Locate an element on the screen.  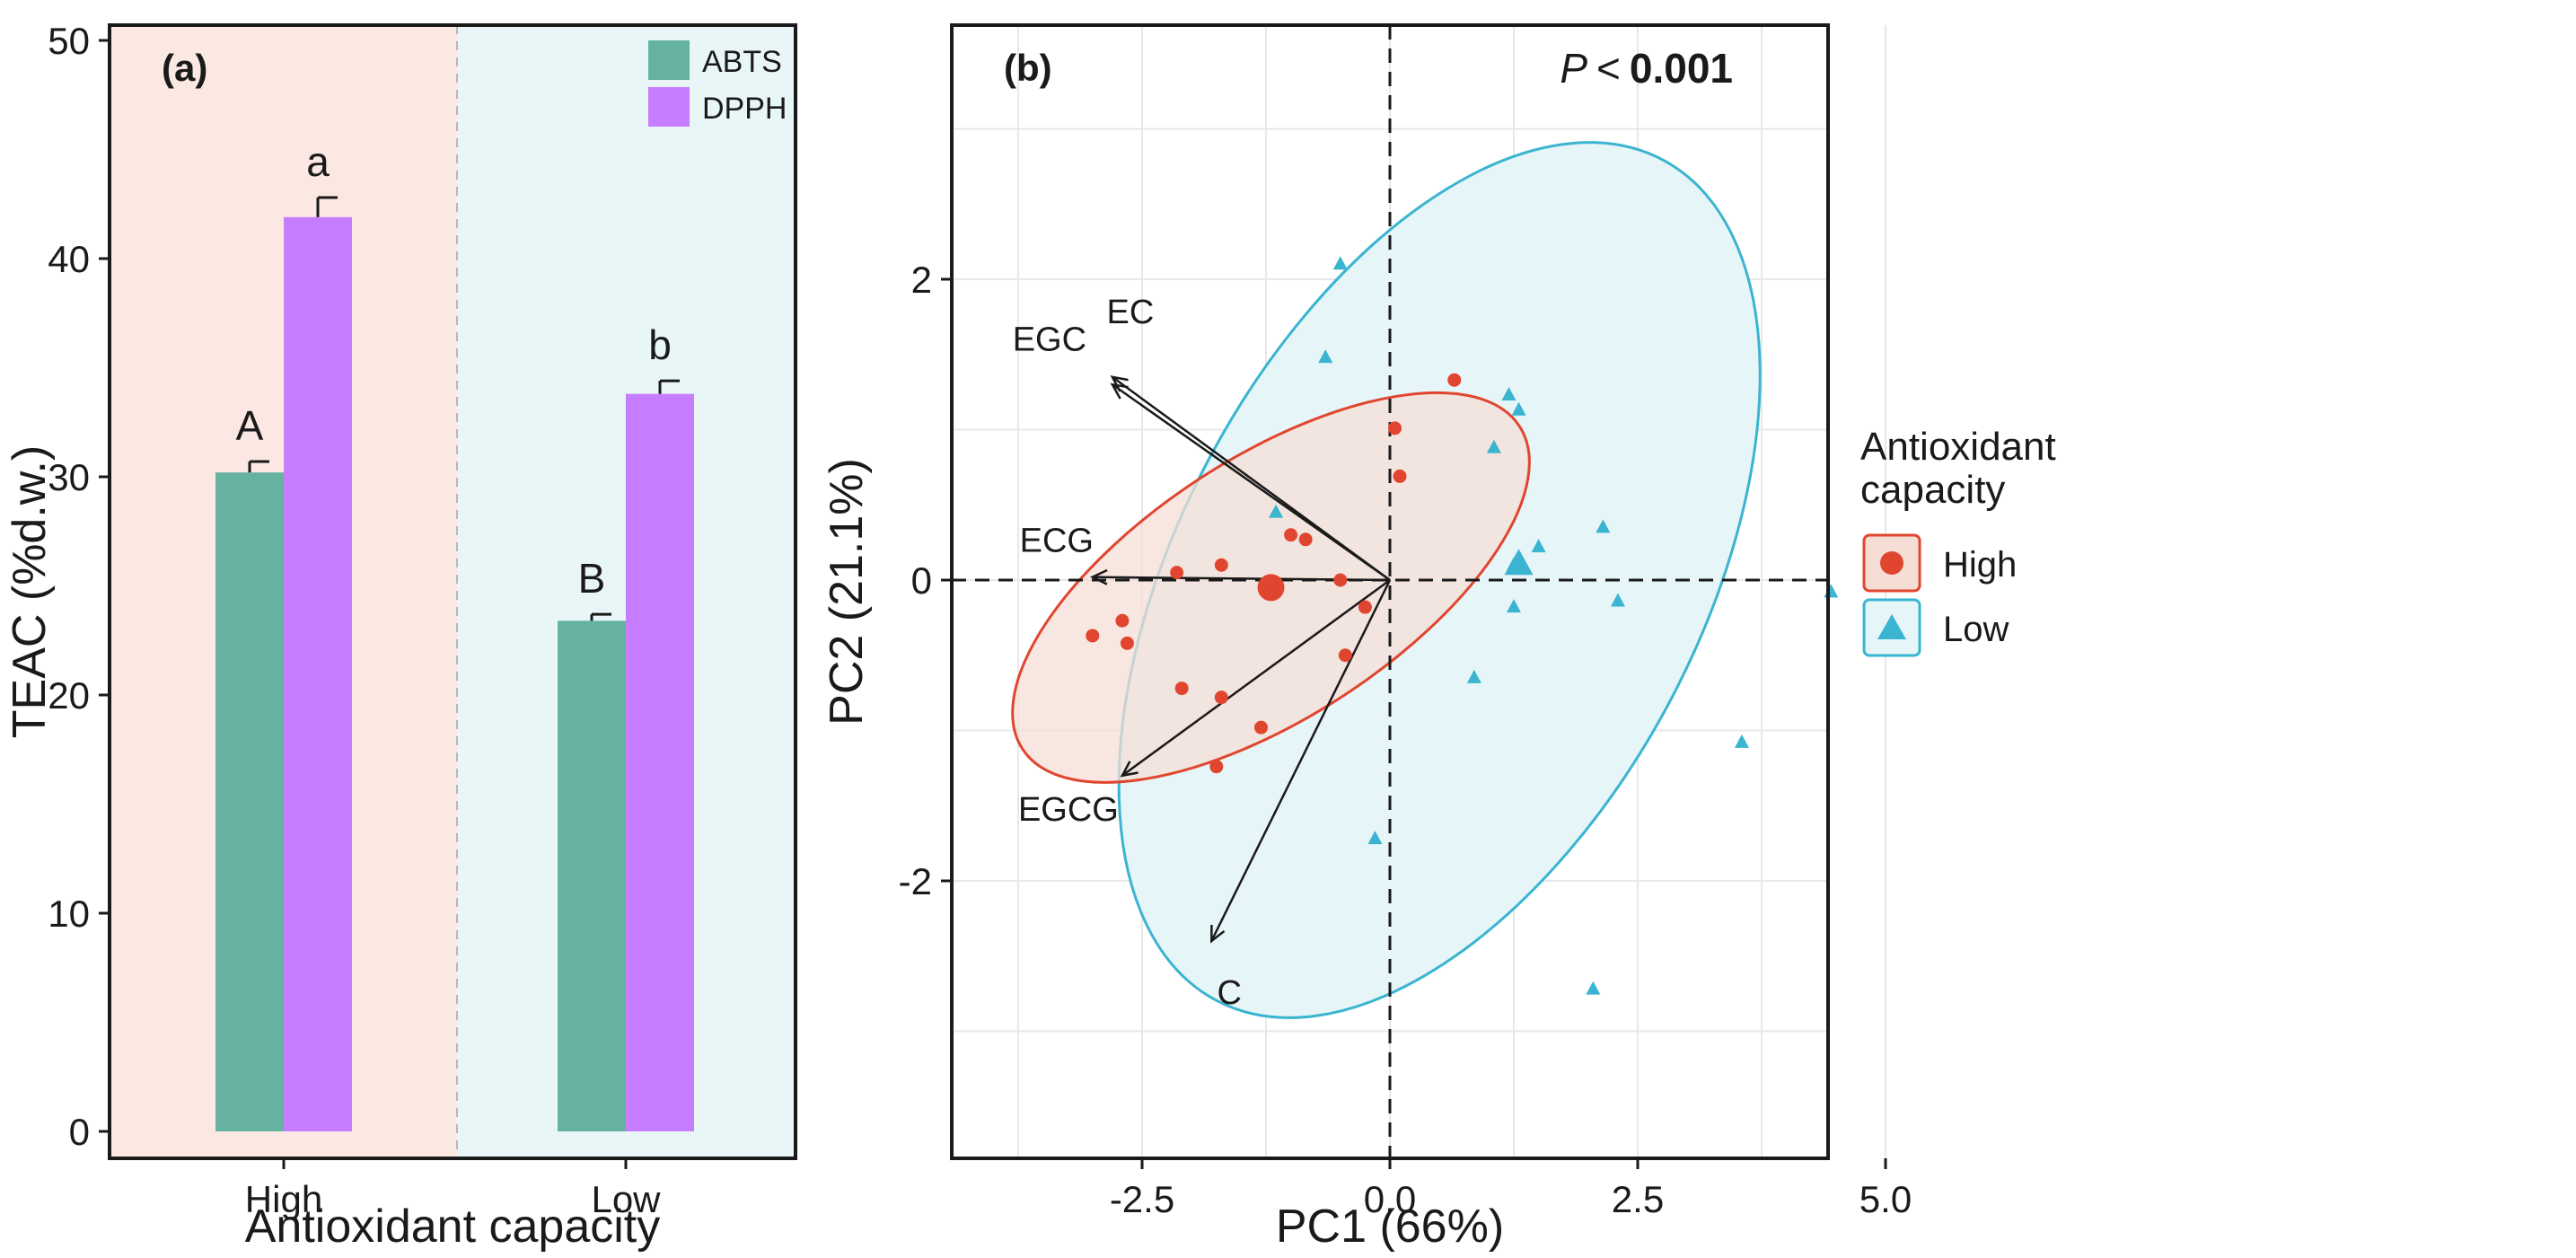
y-tick-label-0: 0 is located at coordinates (80, 1132).